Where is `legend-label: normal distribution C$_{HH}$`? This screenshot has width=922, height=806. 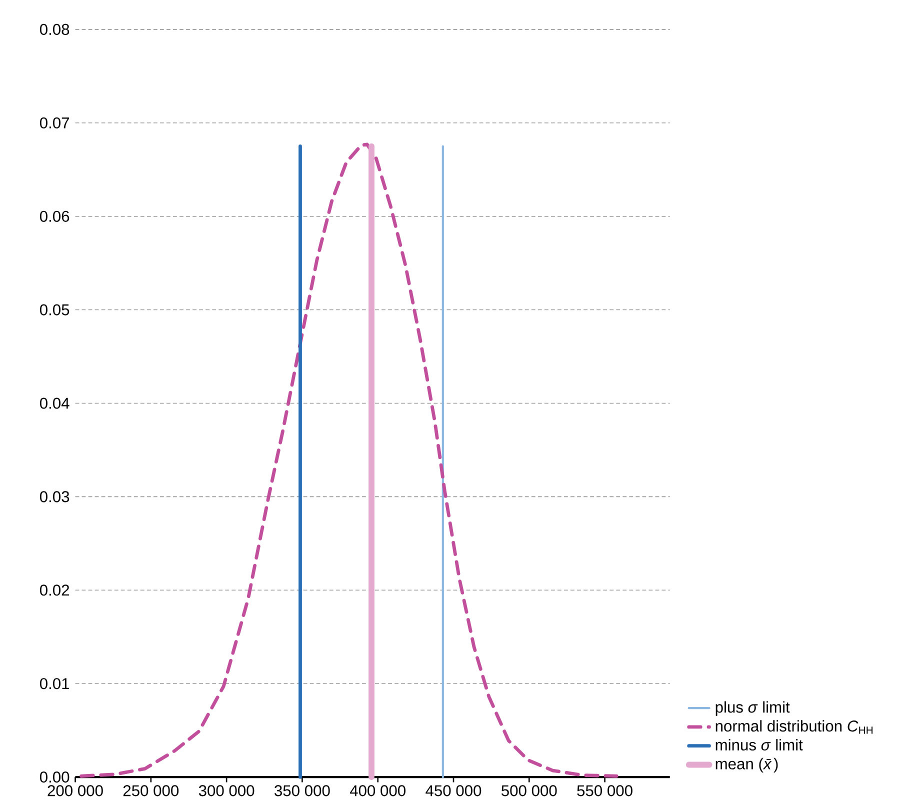
legend-label: normal distribution C$_{HH}$ is located at coordinates (794, 727).